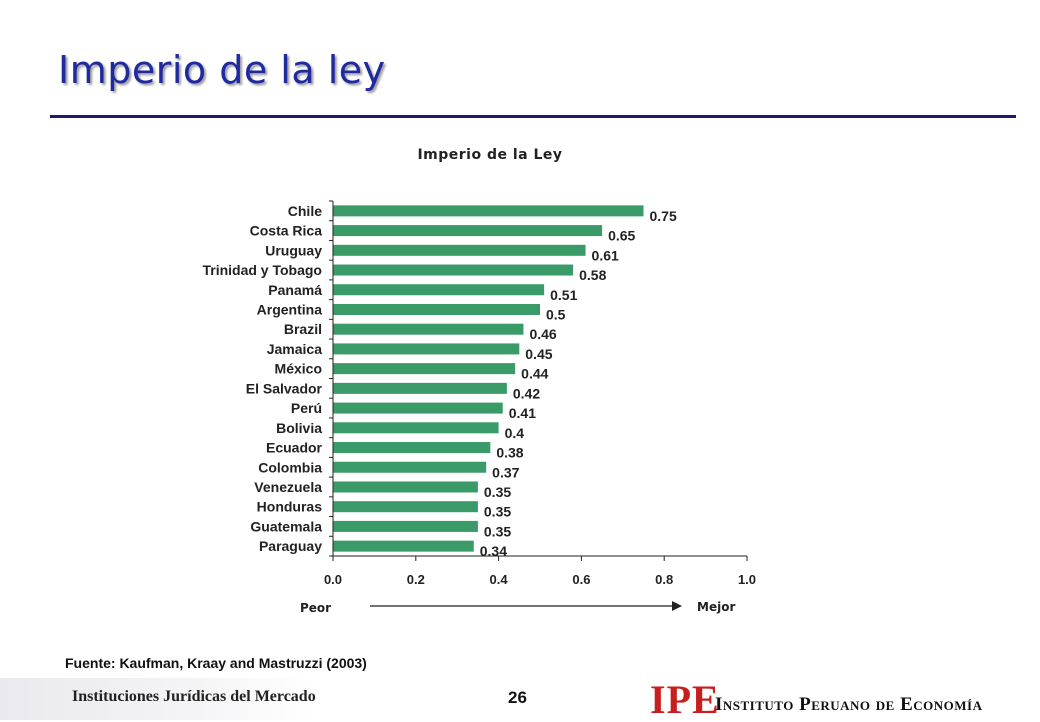 The image size is (1040, 722). Describe the element at coordinates (664, 579) in the screenshot. I see `x-tick-label: 0.8` at that location.